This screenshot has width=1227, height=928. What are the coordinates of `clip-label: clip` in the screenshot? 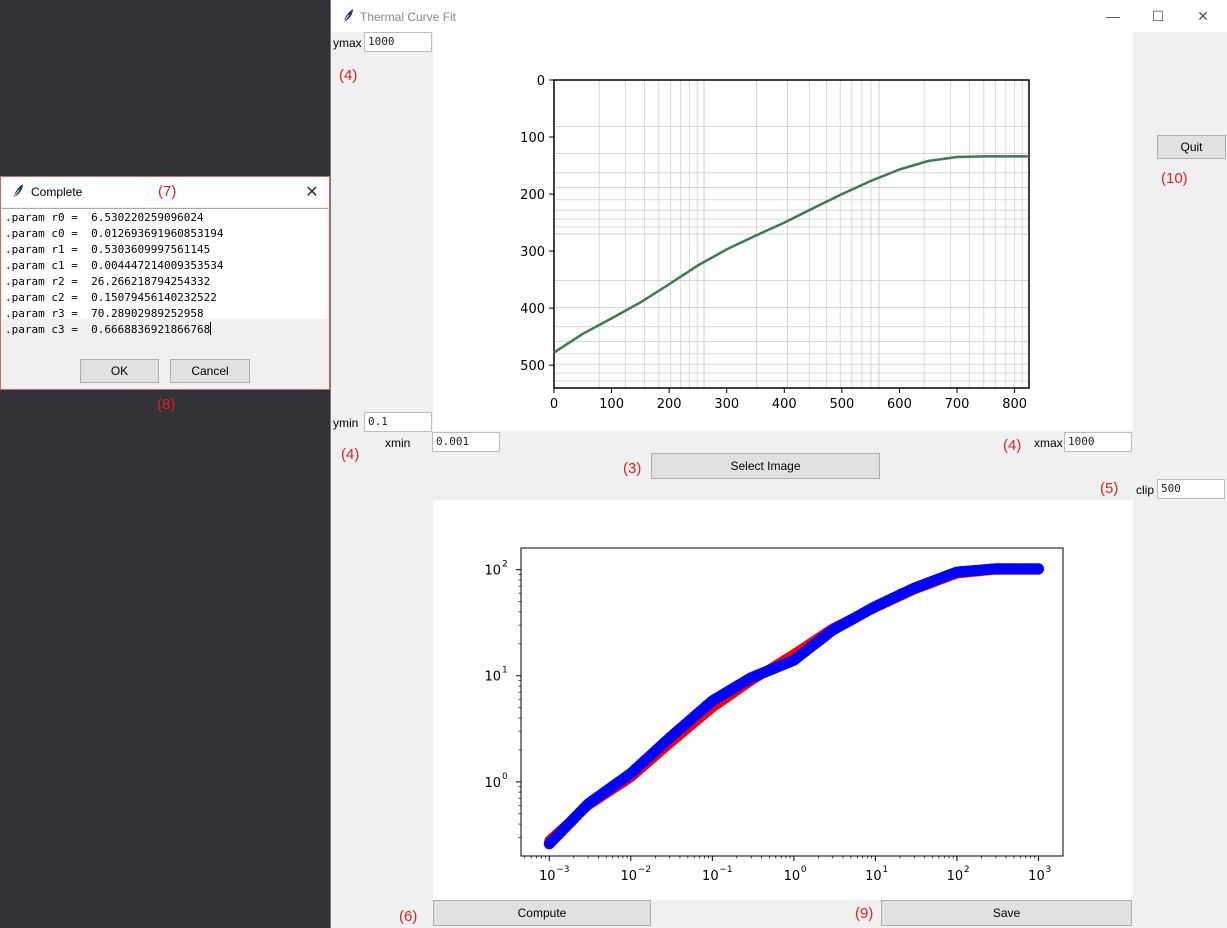 It's located at (1145, 490).